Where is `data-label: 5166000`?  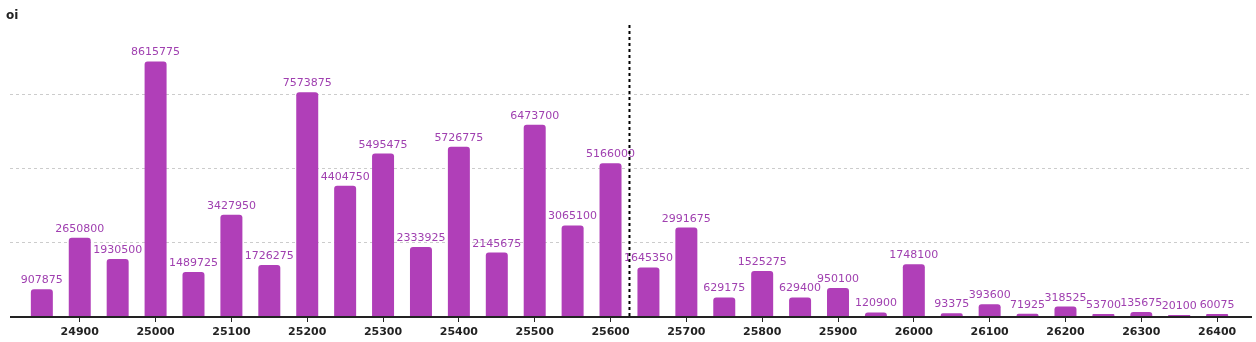
data-label: 5166000 is located at coordinates (611, 154).